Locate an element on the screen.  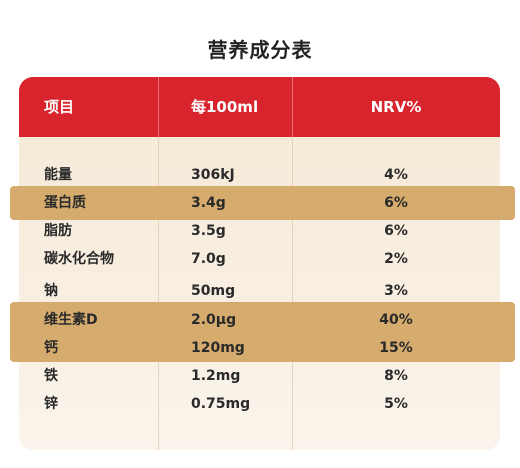
header-item: 项目 is located at coordinates (59, 107).